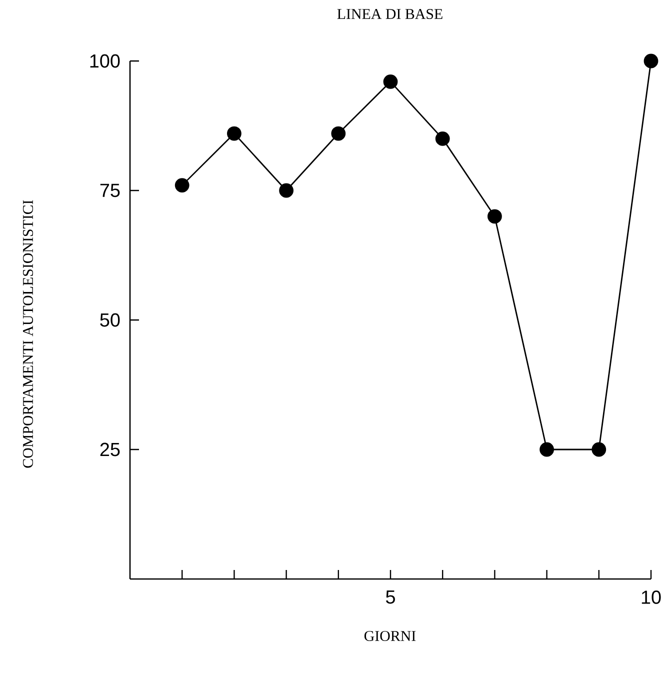  What do you see at coordinates (110, 191) in the screenshot?
I see `y-tick-label: 75` at bounding box center [110, 191].